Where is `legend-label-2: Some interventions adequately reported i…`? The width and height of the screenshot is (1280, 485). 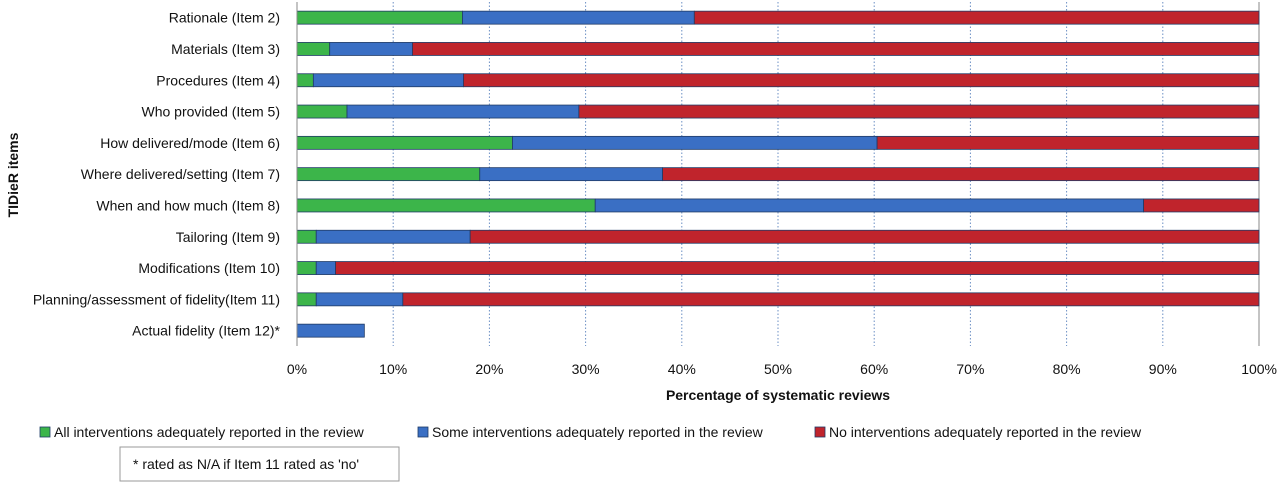 legend-label-2: Some interventions adequately reported i… is located at coordinates (598, 432).